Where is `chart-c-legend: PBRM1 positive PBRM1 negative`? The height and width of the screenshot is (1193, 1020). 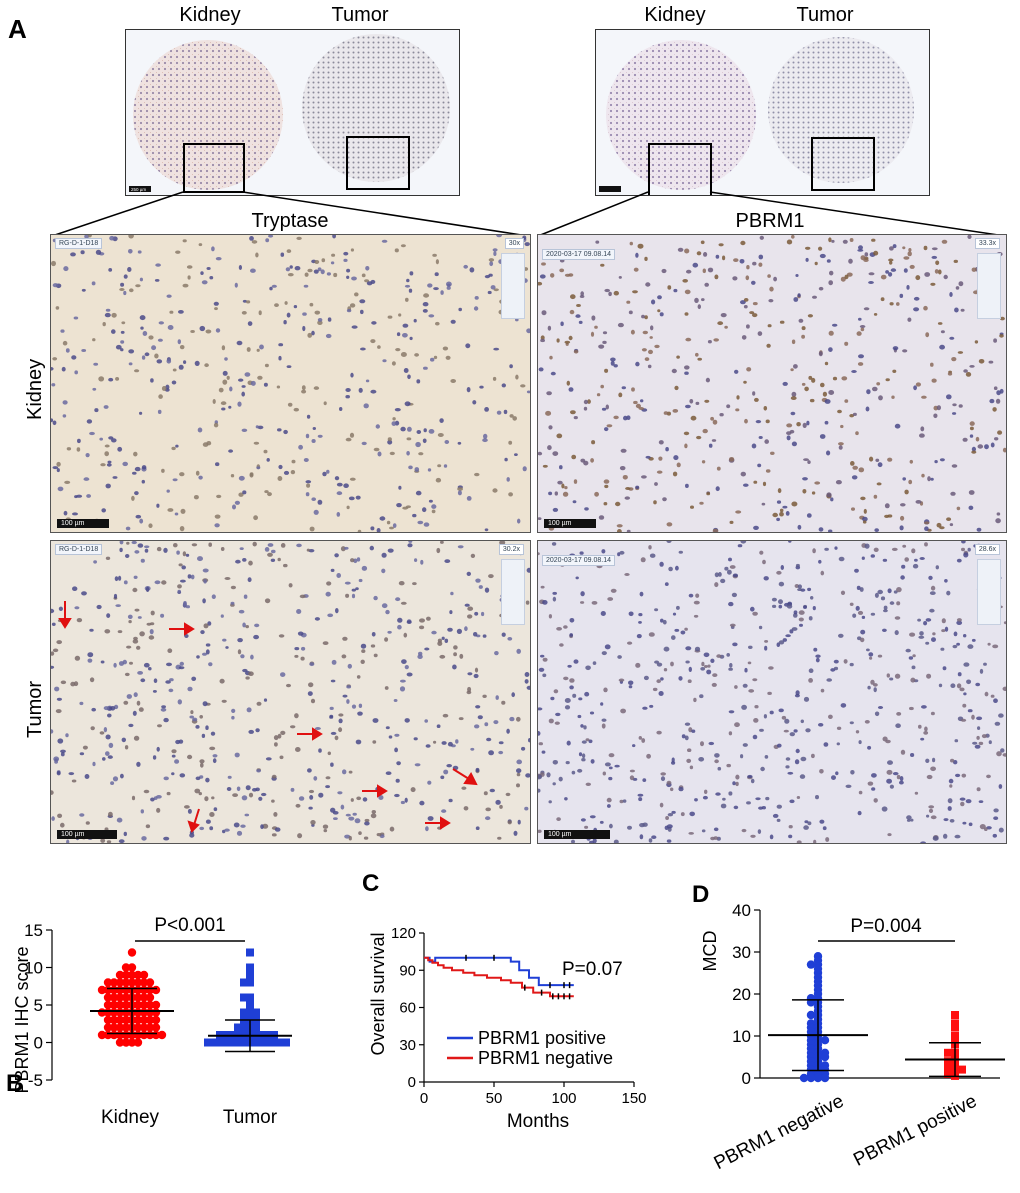
chart-c-legend: PBRM1 positive PBRM1 negative is located at coordinates (530, 1048).